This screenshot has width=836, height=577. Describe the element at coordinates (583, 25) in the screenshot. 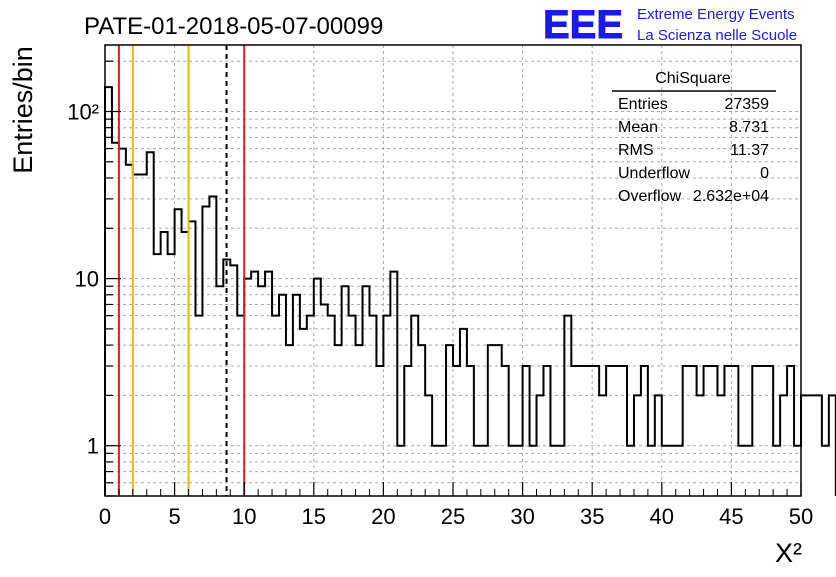

I see `eee-logo: EEE` at that location.